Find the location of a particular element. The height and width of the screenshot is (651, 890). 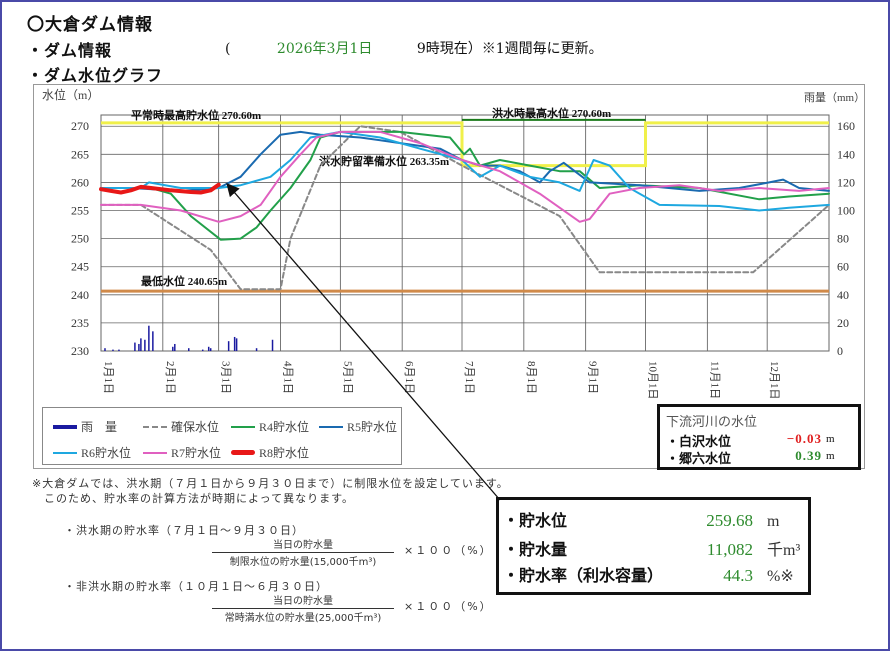

flood-season-label: ・洪水期の貯水率（７月１日～９月３０日） is located at coordinates (184, 530).